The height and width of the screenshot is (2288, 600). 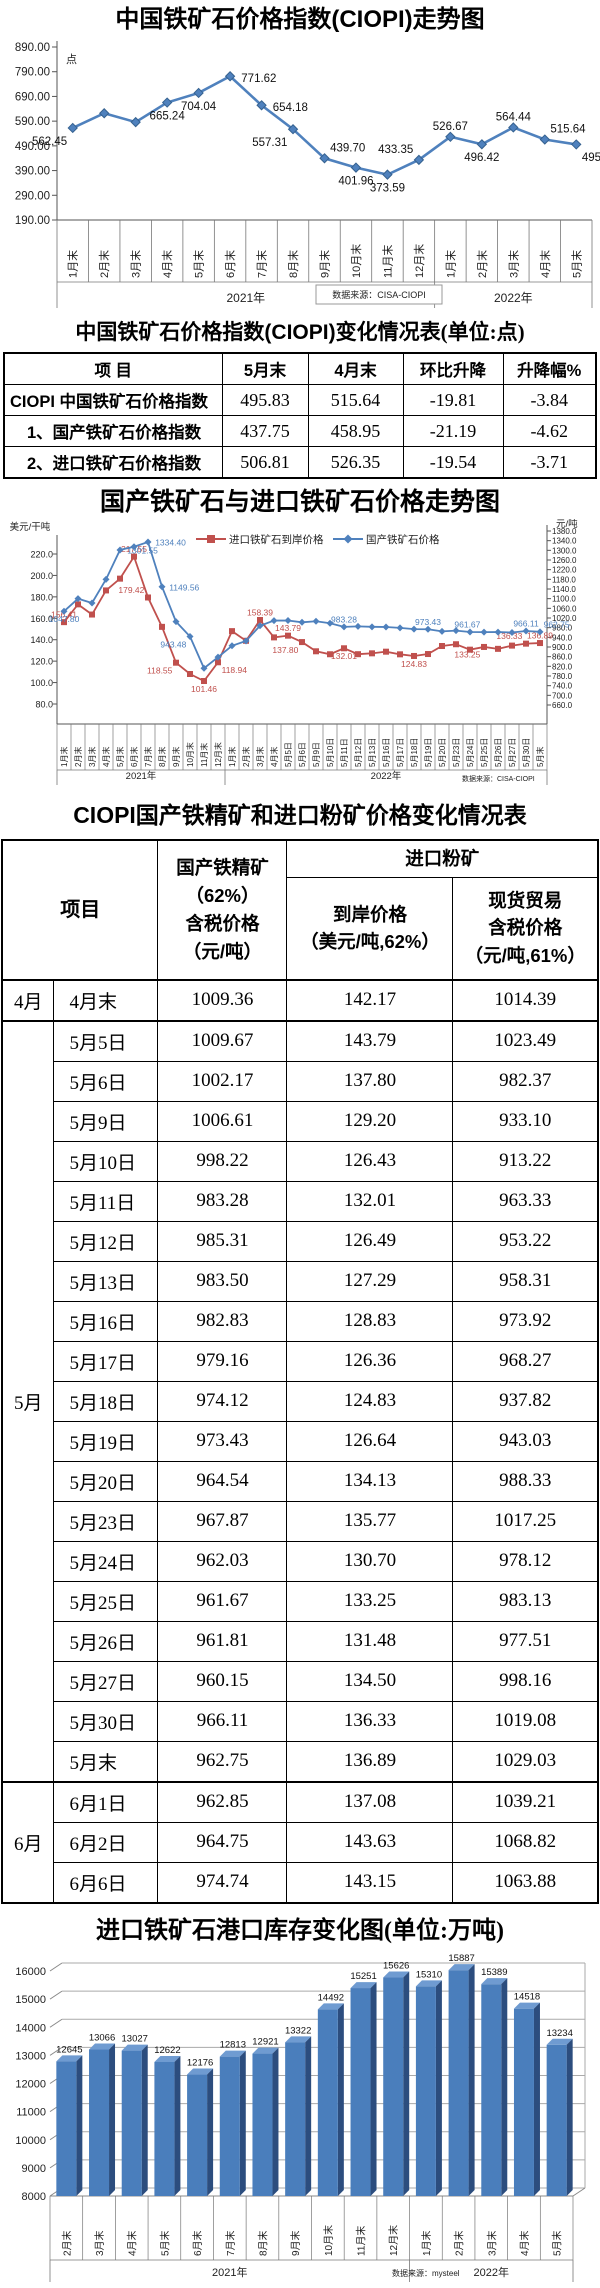 I want to click on month-group-label: 5月, so click(x=28, y=1400).